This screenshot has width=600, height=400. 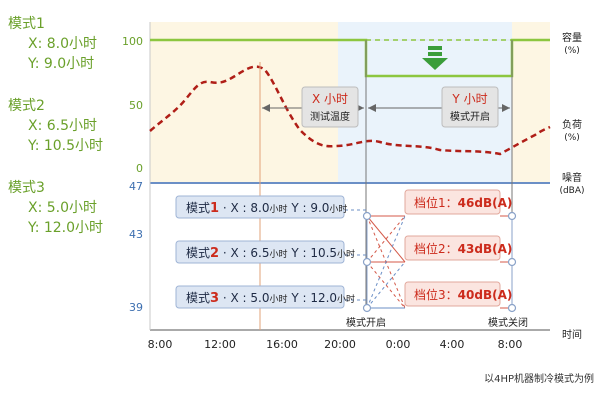 I want to click on x-tick-1200: 12:00, so click(x=220, y=344).